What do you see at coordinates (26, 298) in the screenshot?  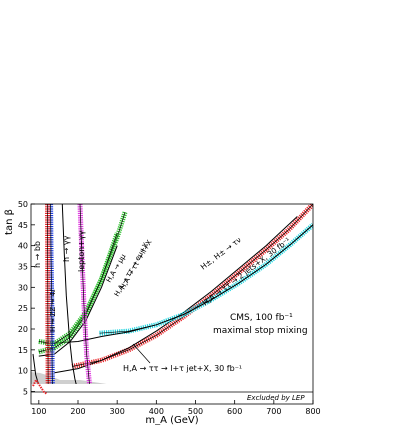 I see `y-ticks: 5 10 15 20 25 30 35 40 45 50` at bounding box center [26, 298].